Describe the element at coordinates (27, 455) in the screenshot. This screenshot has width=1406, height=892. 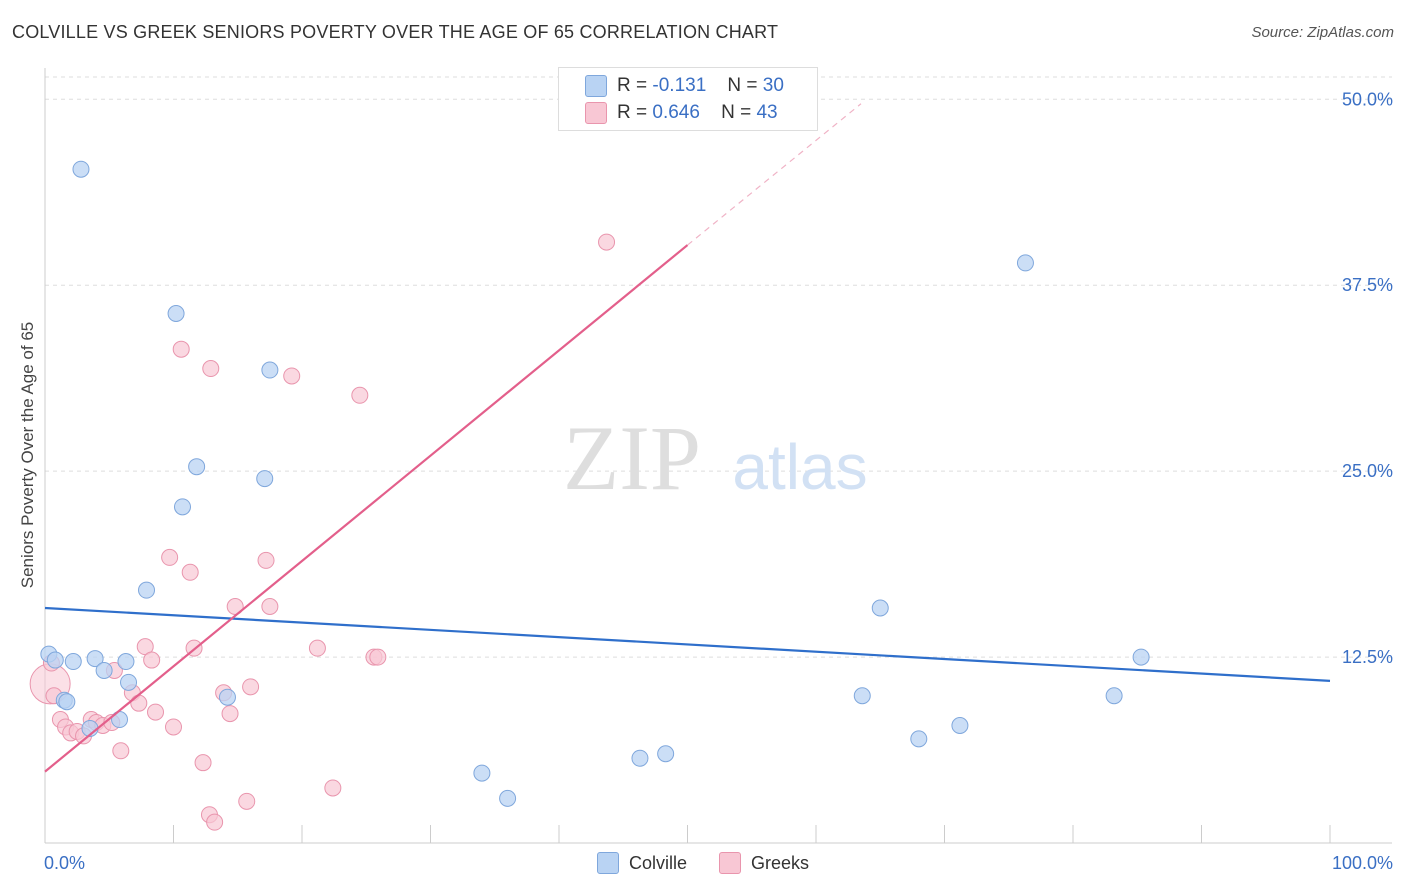
I see `y-axis-label: Seniors Poverty Over the Age of 65` at that location.